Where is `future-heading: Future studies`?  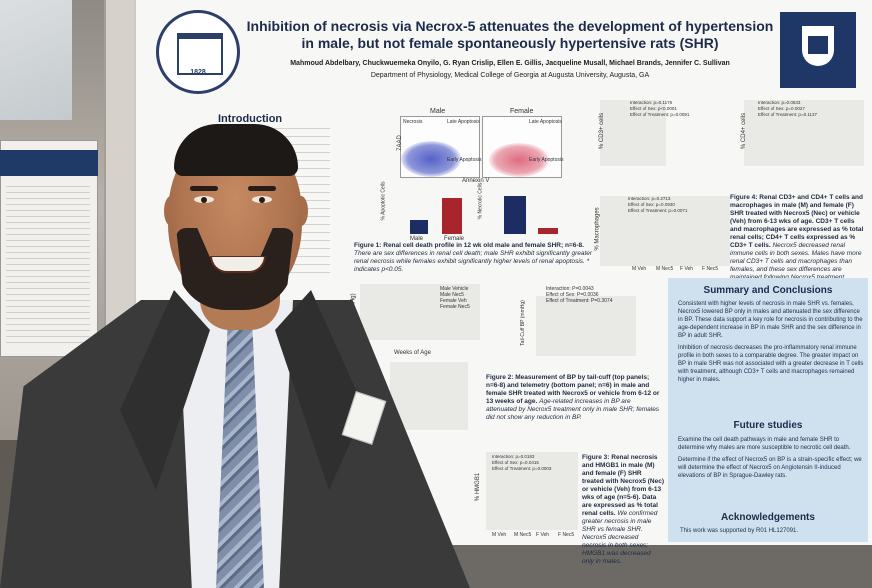
future-heading: Future studies is located at coordinates (768, 425).